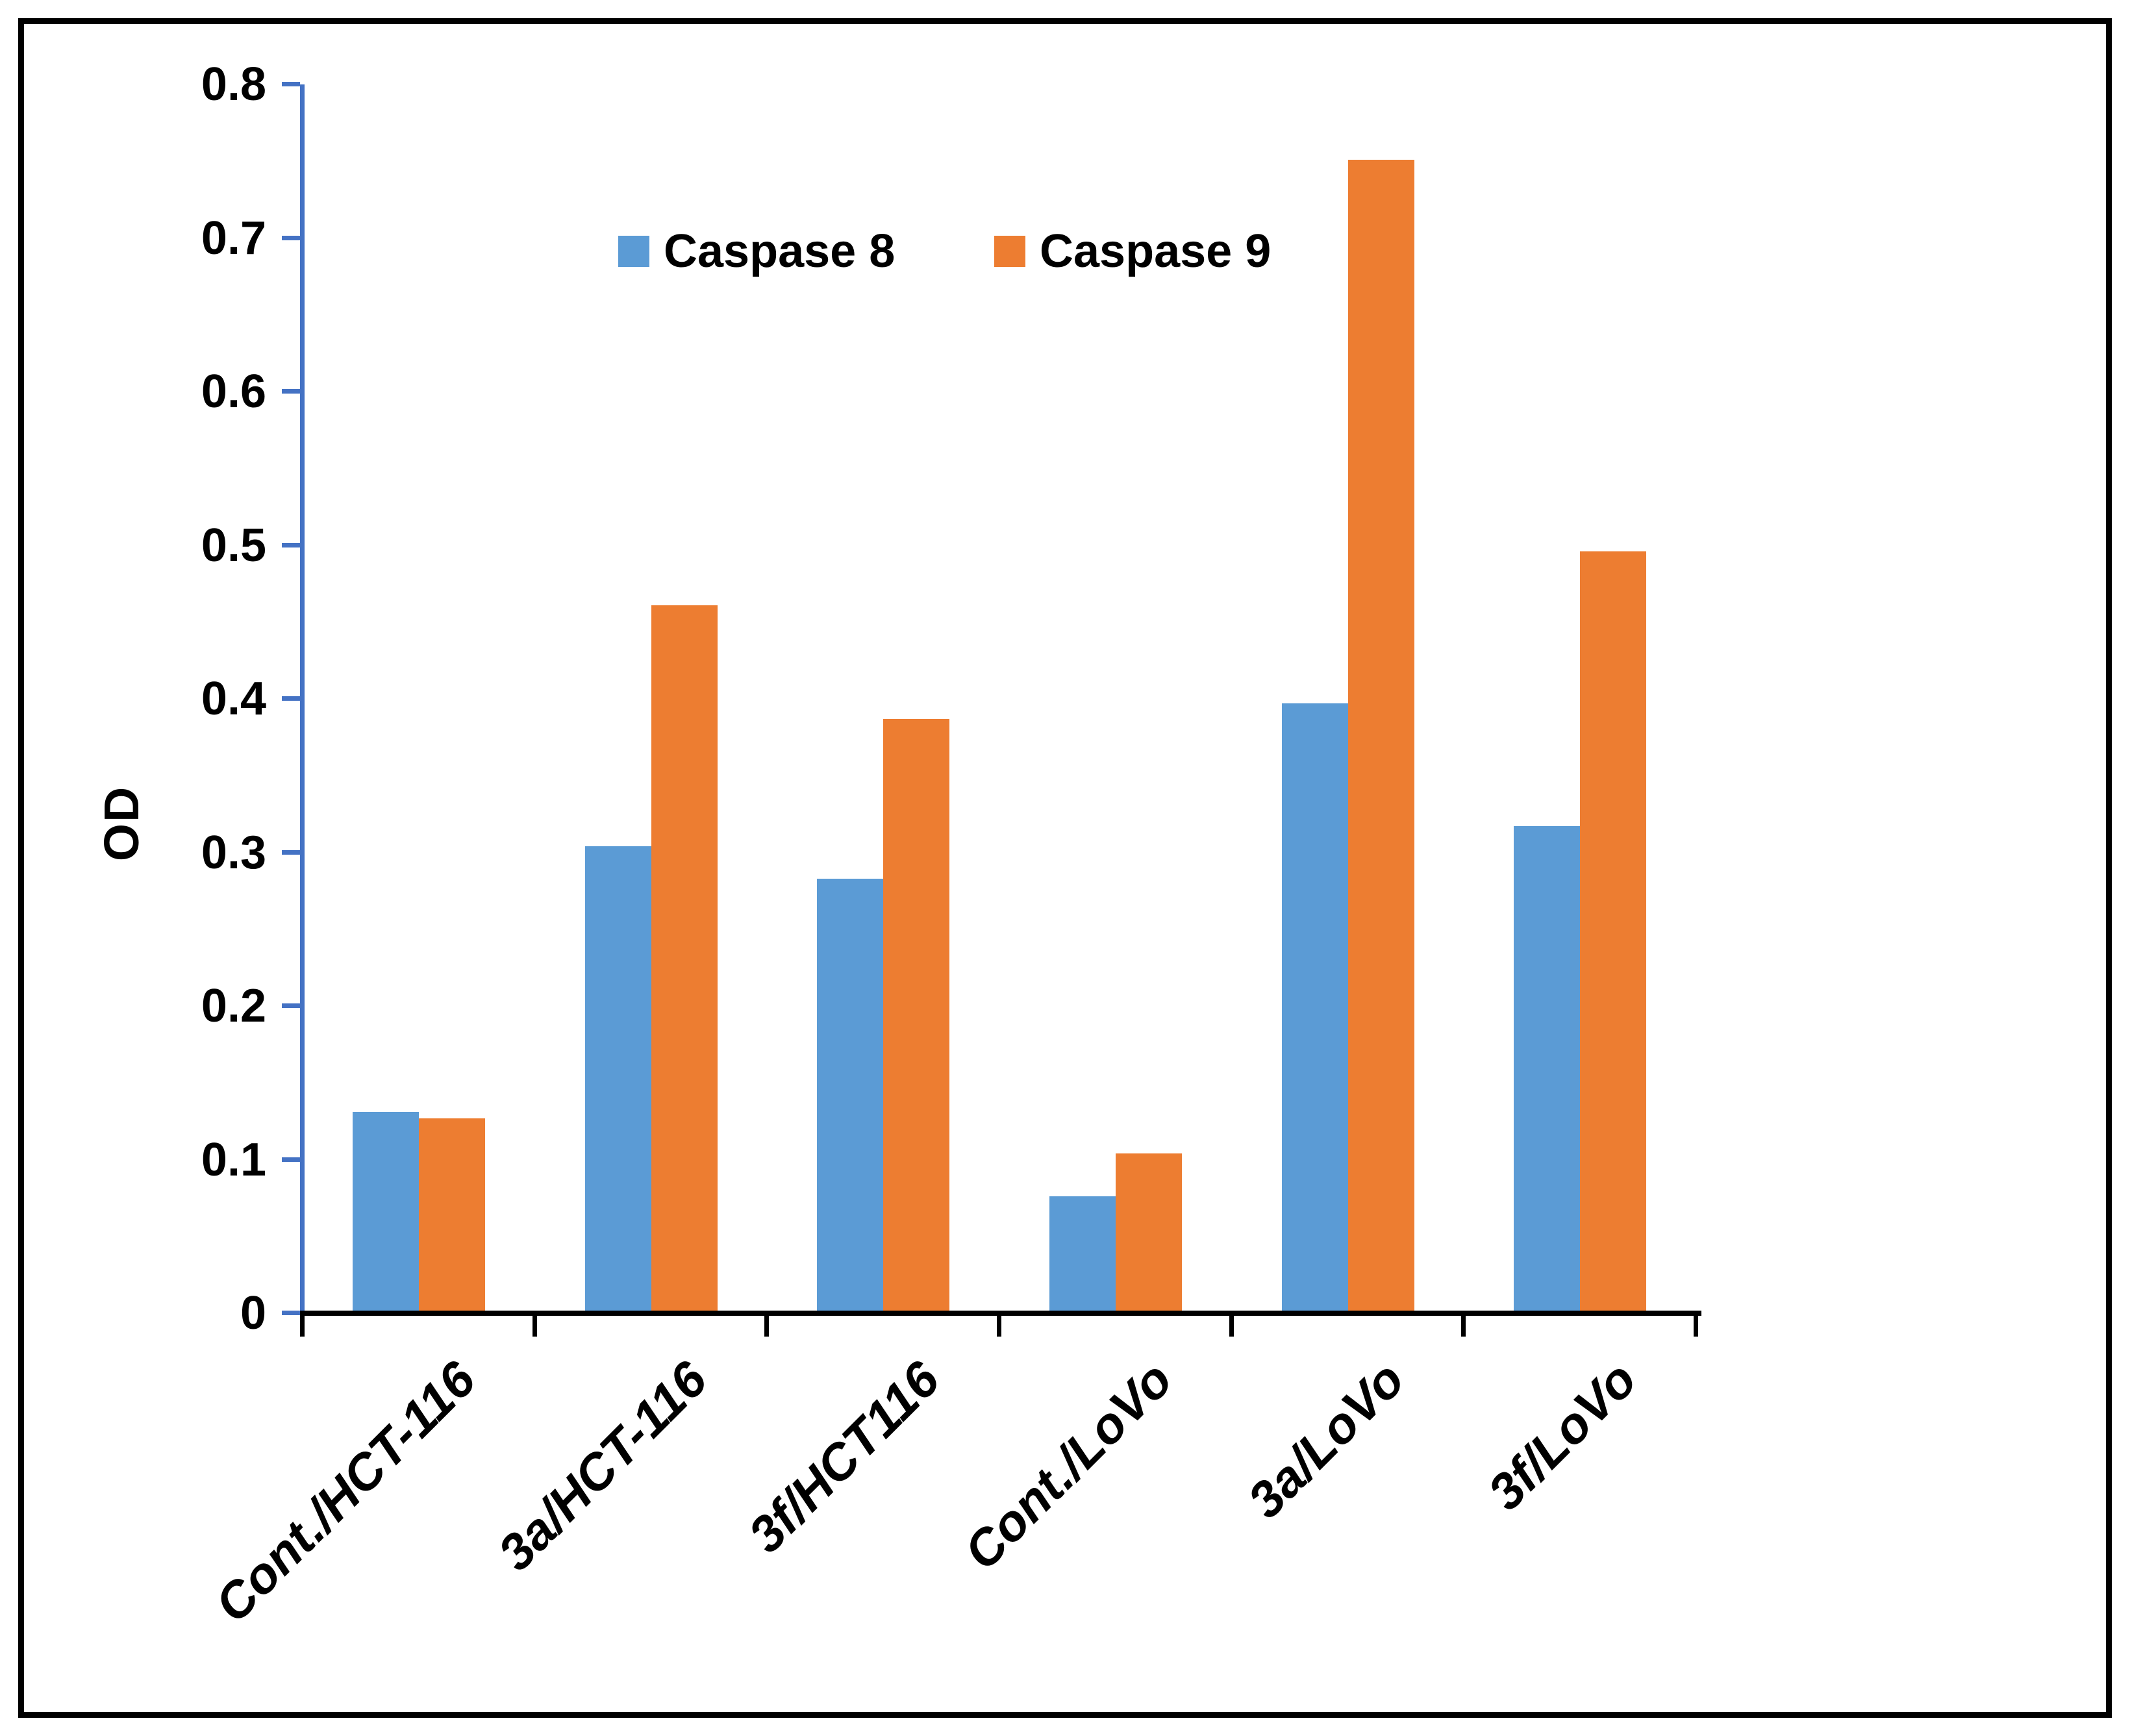 The width and height of the screenshot is (2130, 1736). Describe the element at coordinates (233, 1006) in the screenshot. I see `y-tick-label: 0.2` at that location.